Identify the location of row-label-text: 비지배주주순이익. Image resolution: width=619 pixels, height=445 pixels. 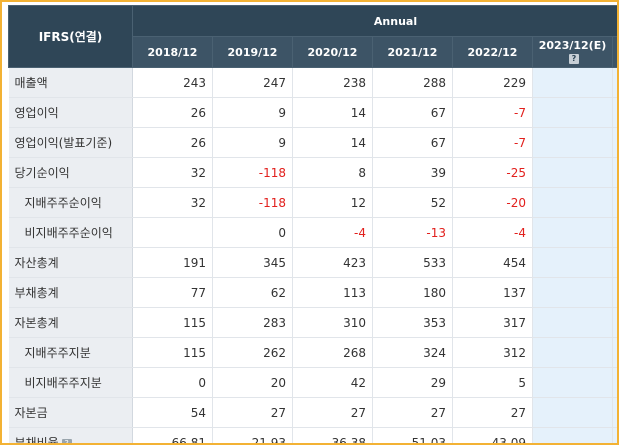
(68, 233).